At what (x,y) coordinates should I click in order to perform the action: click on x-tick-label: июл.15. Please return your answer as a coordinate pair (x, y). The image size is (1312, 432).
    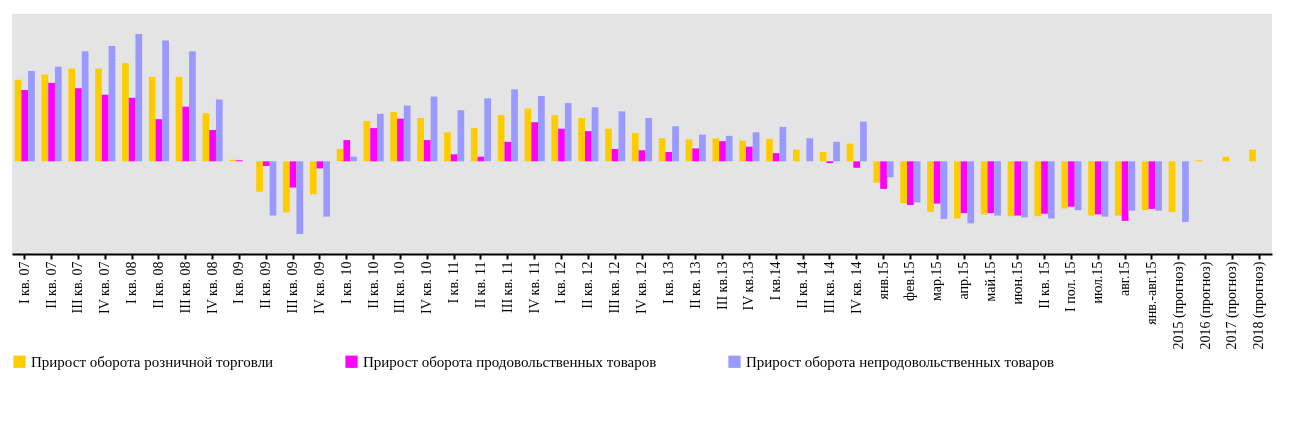
    Looking at the image, I should click on (1098, 282).